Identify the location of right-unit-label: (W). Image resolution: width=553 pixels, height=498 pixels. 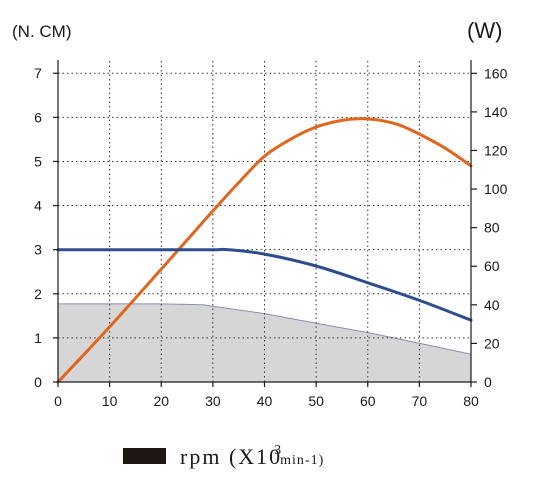
(484, 30).